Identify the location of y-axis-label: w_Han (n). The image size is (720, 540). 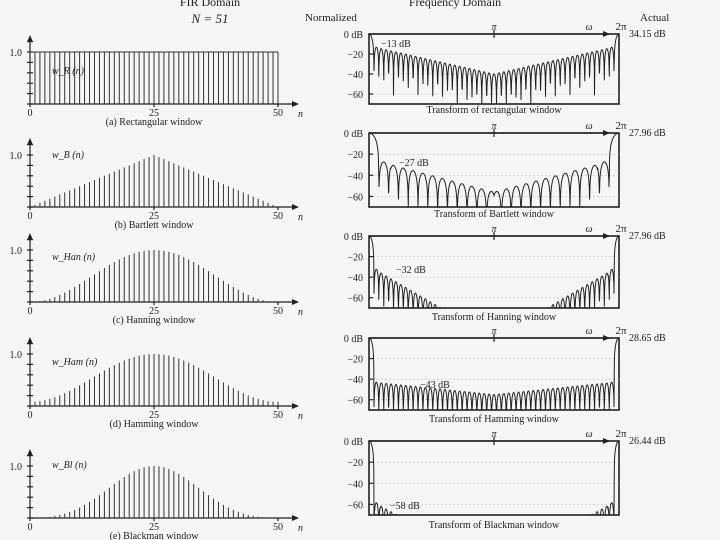
(74, 257).